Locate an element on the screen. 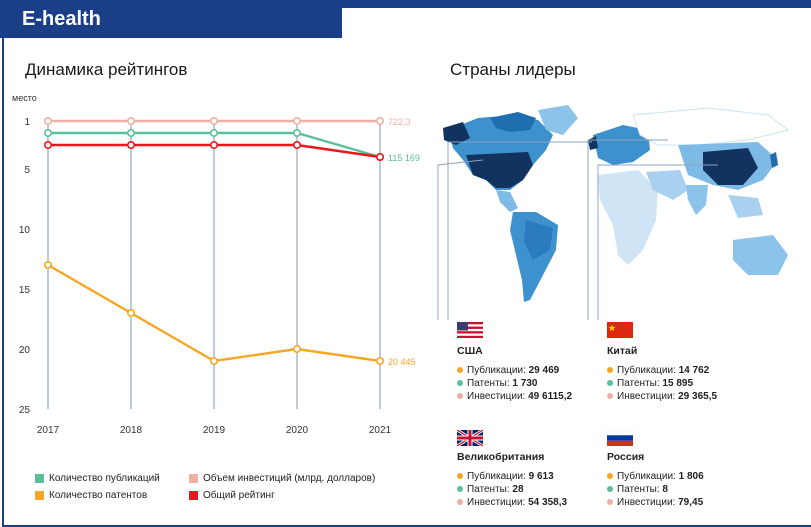 The image size is (811, 527). investments-value: 29 365,5 is located at coordinates (698, 396).